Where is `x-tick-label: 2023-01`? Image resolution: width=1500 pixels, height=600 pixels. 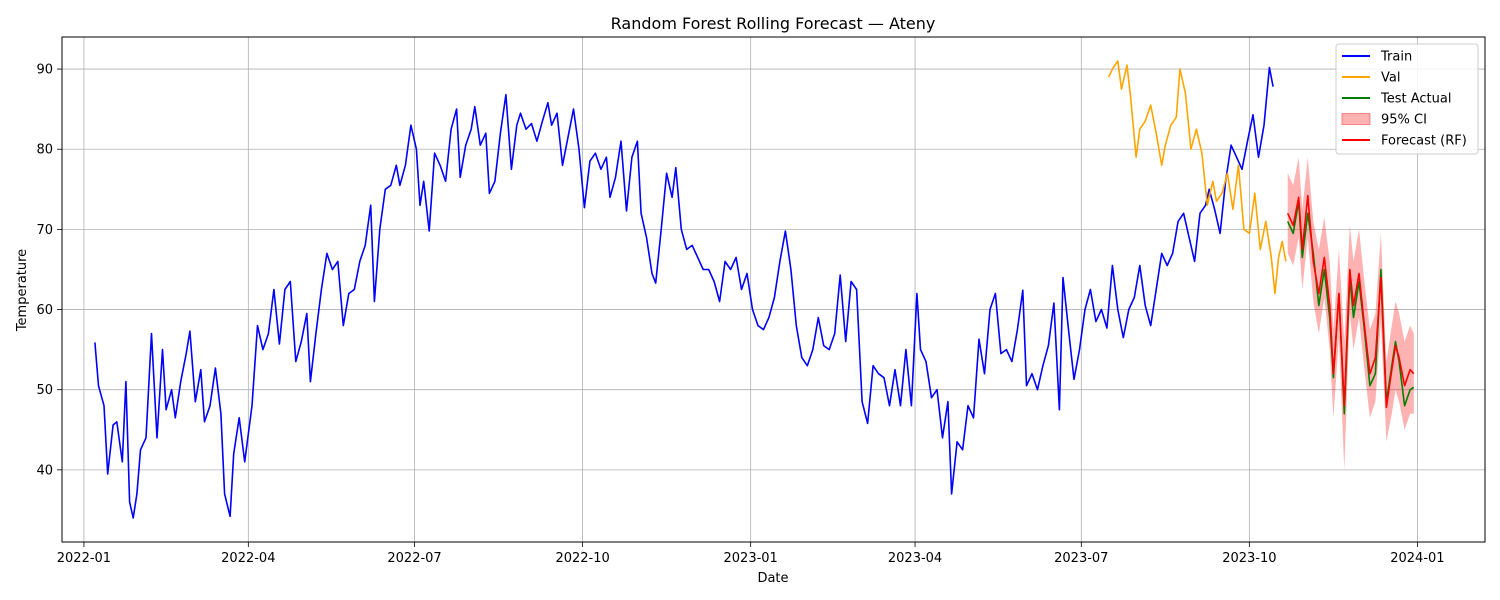 x-tick-label: 2023-01 is located at coordinates (751, 558).